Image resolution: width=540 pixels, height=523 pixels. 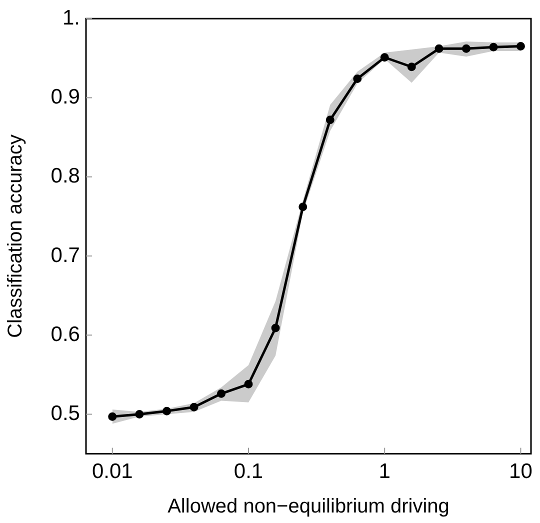 I want to click on y-tick-label: 0.8, so click(x=65, y=176).